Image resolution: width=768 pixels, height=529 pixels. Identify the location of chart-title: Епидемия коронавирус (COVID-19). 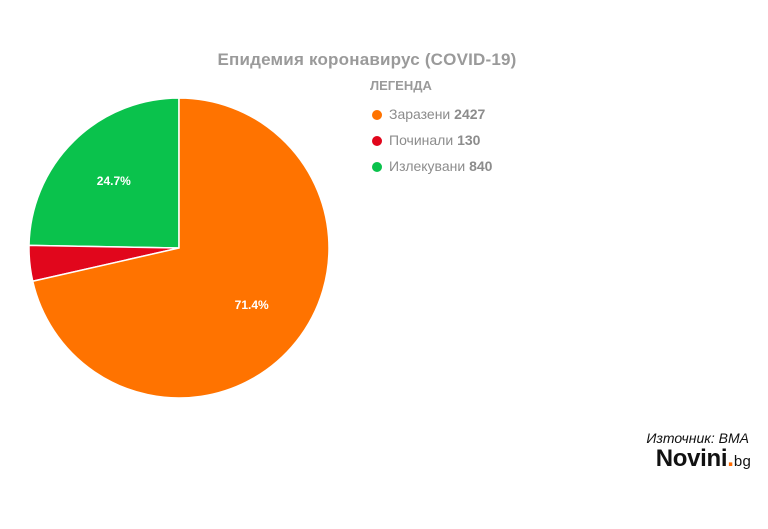
(367, 59).